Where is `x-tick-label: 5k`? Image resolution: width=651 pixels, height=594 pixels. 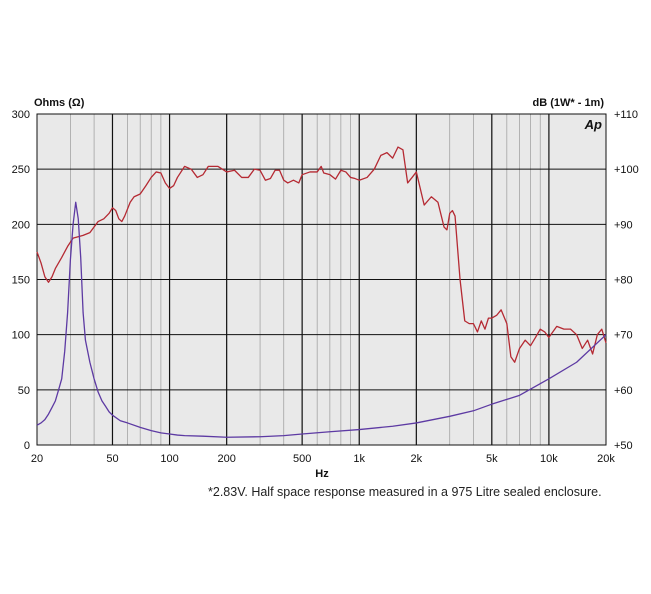
x-tick-label: 5k is located at coordinates (492, 459).